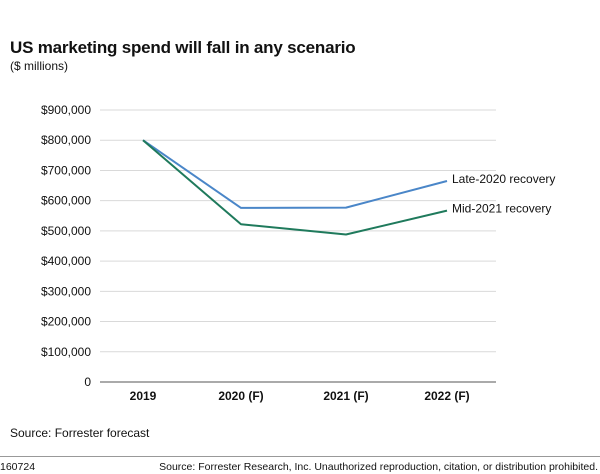  Describe the element at coordinates (503, 179) in the screenshot. I see `series-label: Late-2020 recovery` at that location.